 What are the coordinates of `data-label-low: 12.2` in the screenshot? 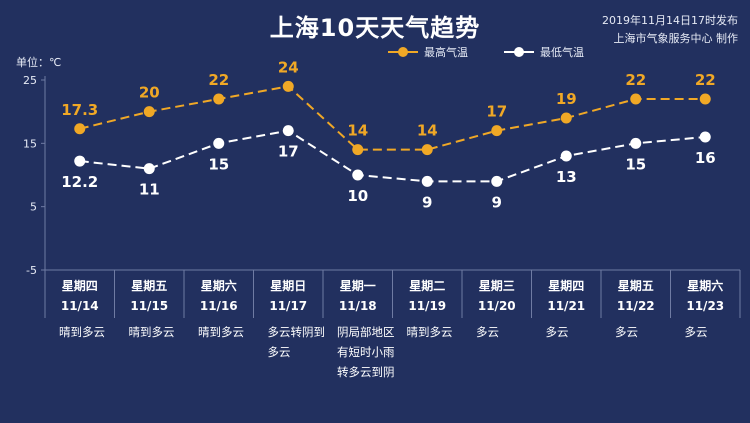 It's located at (79, 182).